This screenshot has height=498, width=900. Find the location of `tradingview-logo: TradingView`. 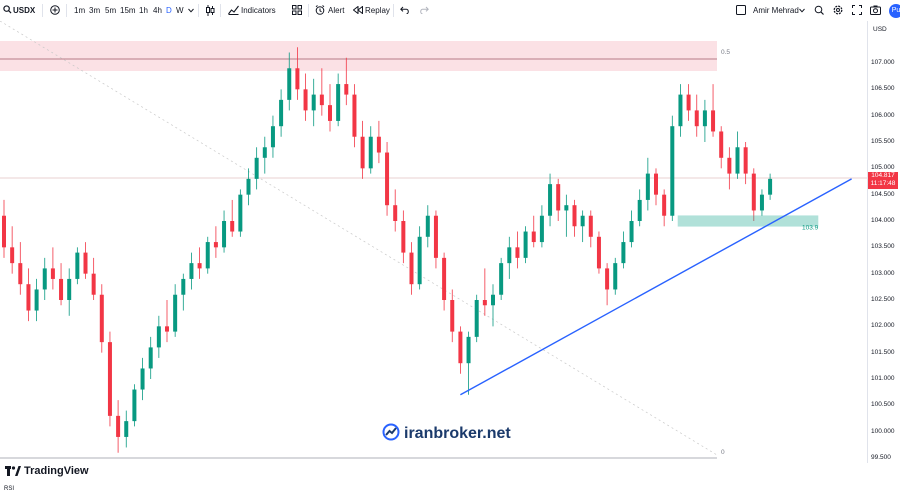

tradingview-logo: TradingView is located at coordinates (47, 471).